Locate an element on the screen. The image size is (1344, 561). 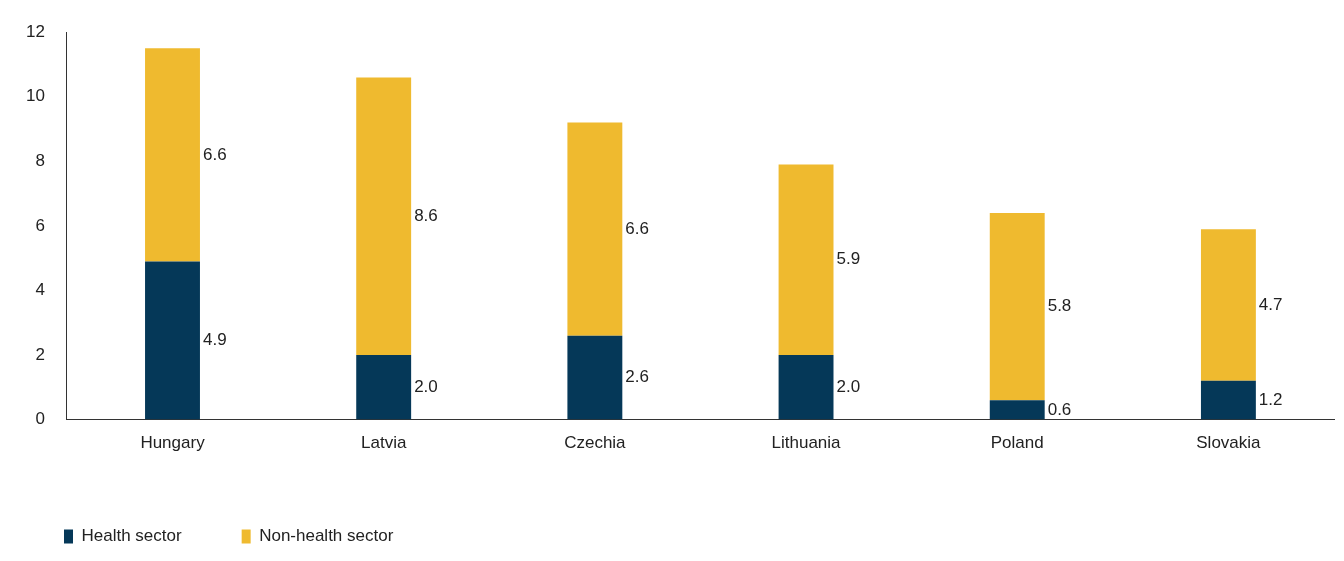
data-label: 4.7 is located at coordinates (1270, 304).